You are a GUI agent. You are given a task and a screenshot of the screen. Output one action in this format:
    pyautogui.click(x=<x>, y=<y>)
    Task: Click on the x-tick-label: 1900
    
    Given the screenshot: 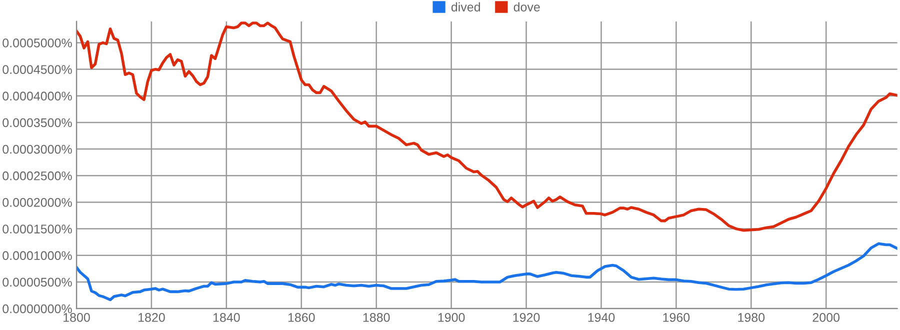 What is the action you would take?
    pyautogui.click(x=451, y=317)
    